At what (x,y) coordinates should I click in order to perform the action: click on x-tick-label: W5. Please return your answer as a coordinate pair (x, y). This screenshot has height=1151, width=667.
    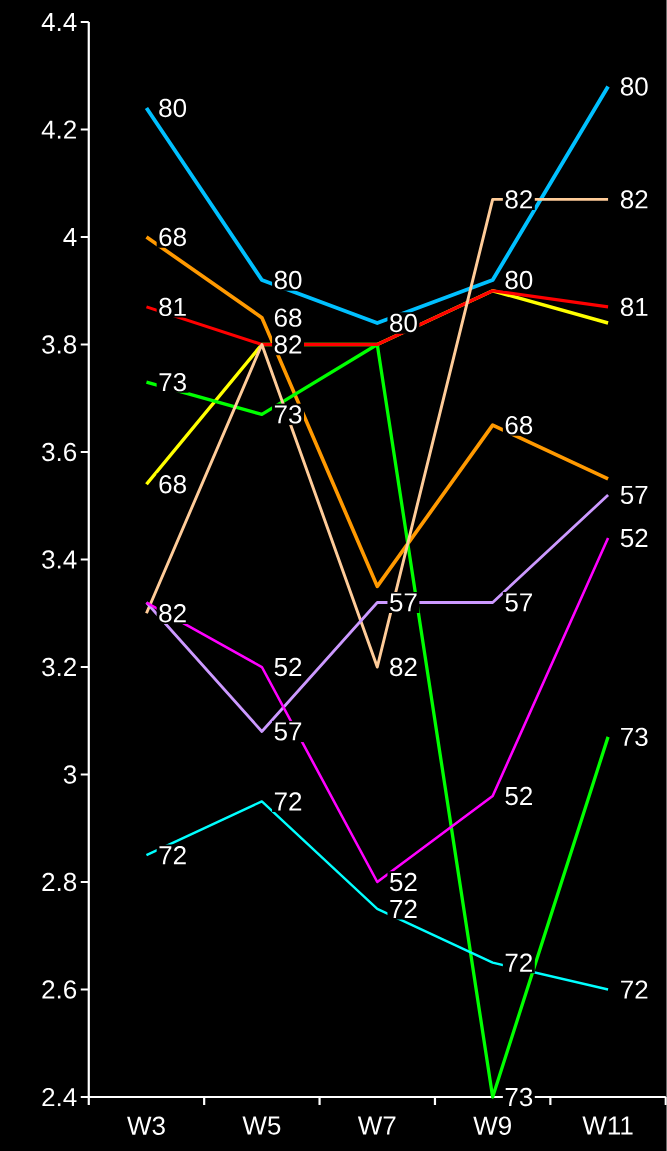
    Looking at the image, I should click on (261, 1125).